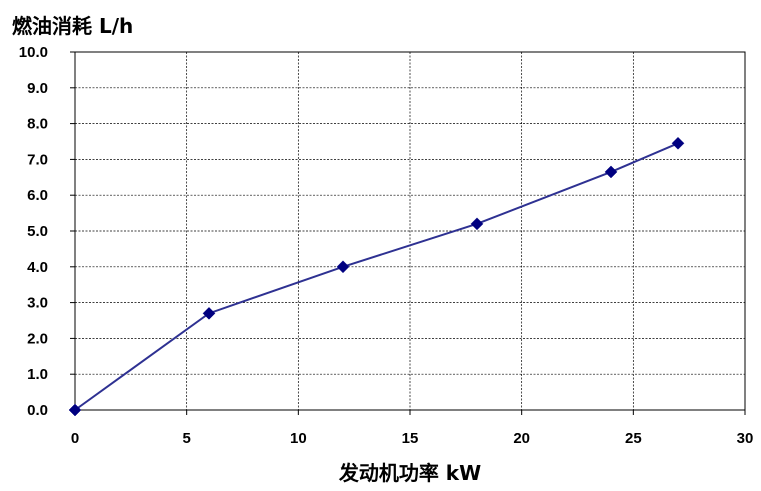 This screenshot has width=761, height=491. Describe the element at coordinates (298, 438) in the screenshot. I see `x-tick-label: 10` at that location.